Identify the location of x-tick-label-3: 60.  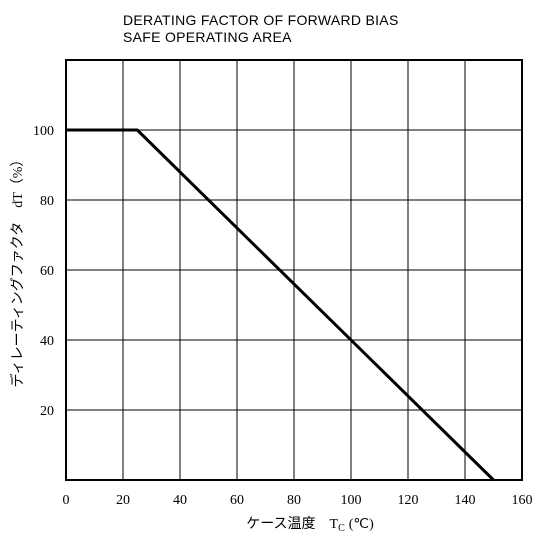
(237, 500).